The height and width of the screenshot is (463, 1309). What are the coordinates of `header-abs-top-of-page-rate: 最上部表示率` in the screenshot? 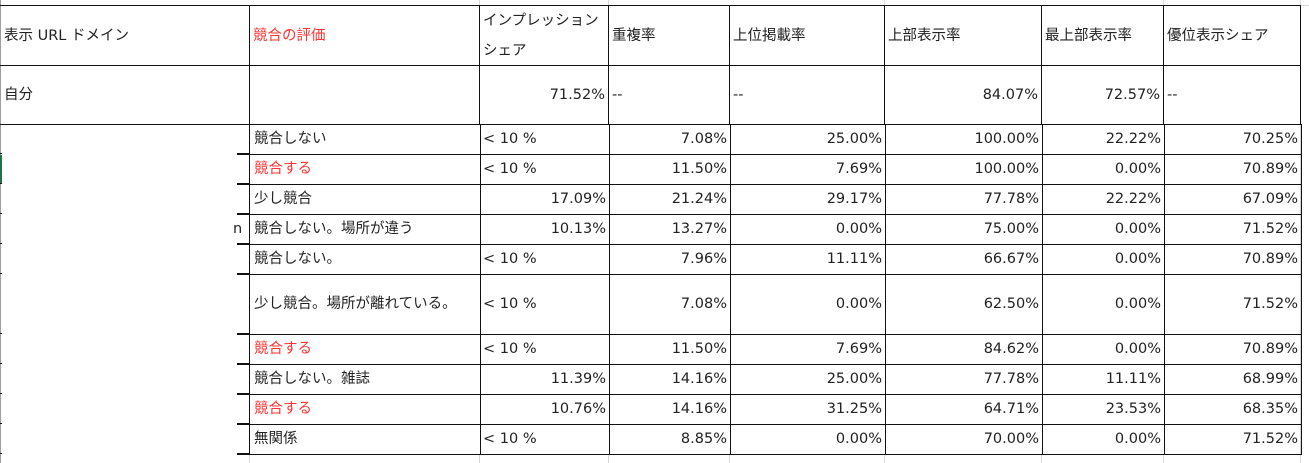 It's located at (1102, 35).